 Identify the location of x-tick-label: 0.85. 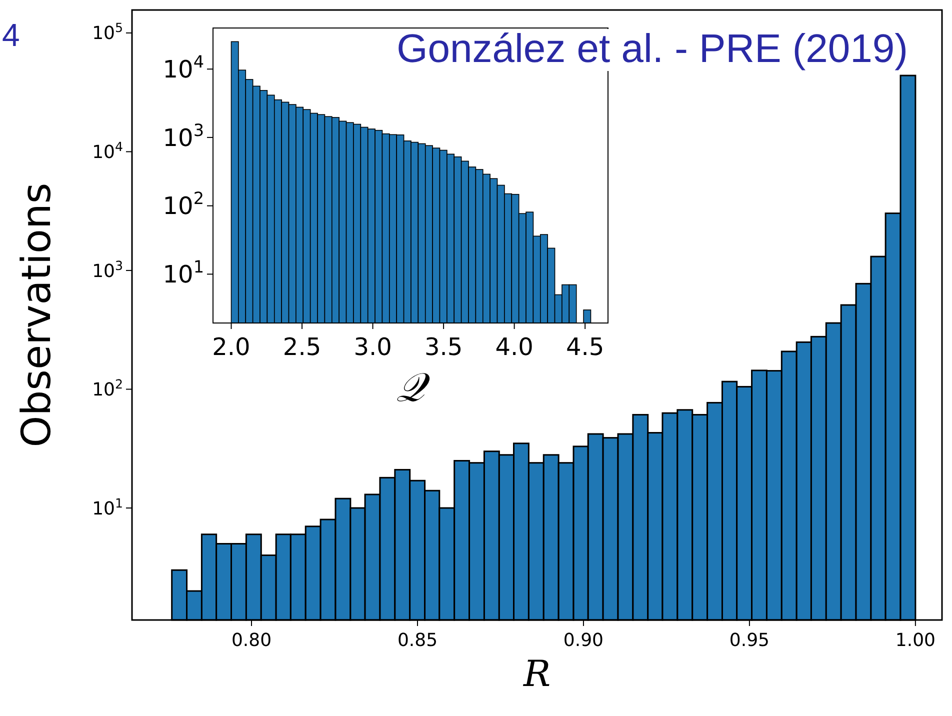
(417, 640).